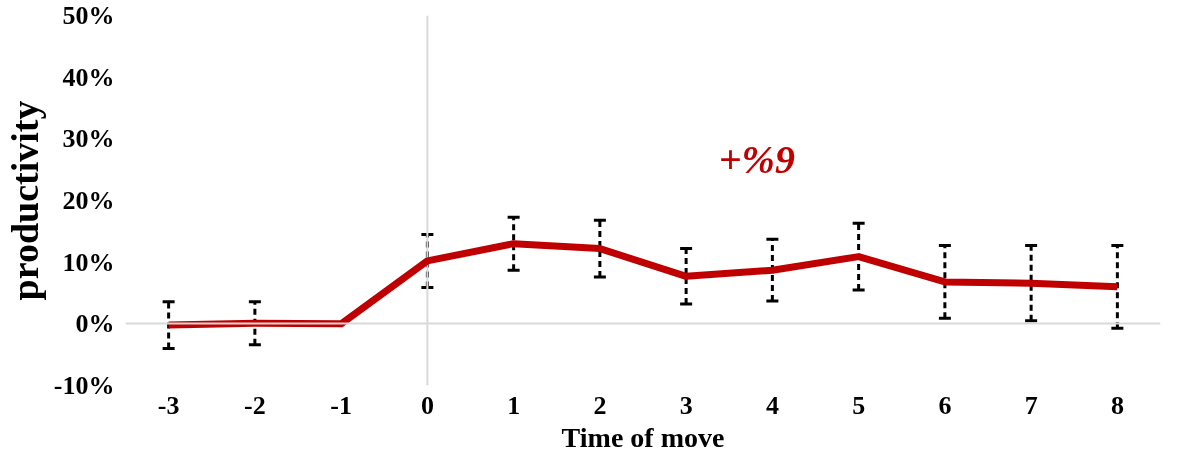  I want to click on x-tick-label: 8, so click(1117, 405).